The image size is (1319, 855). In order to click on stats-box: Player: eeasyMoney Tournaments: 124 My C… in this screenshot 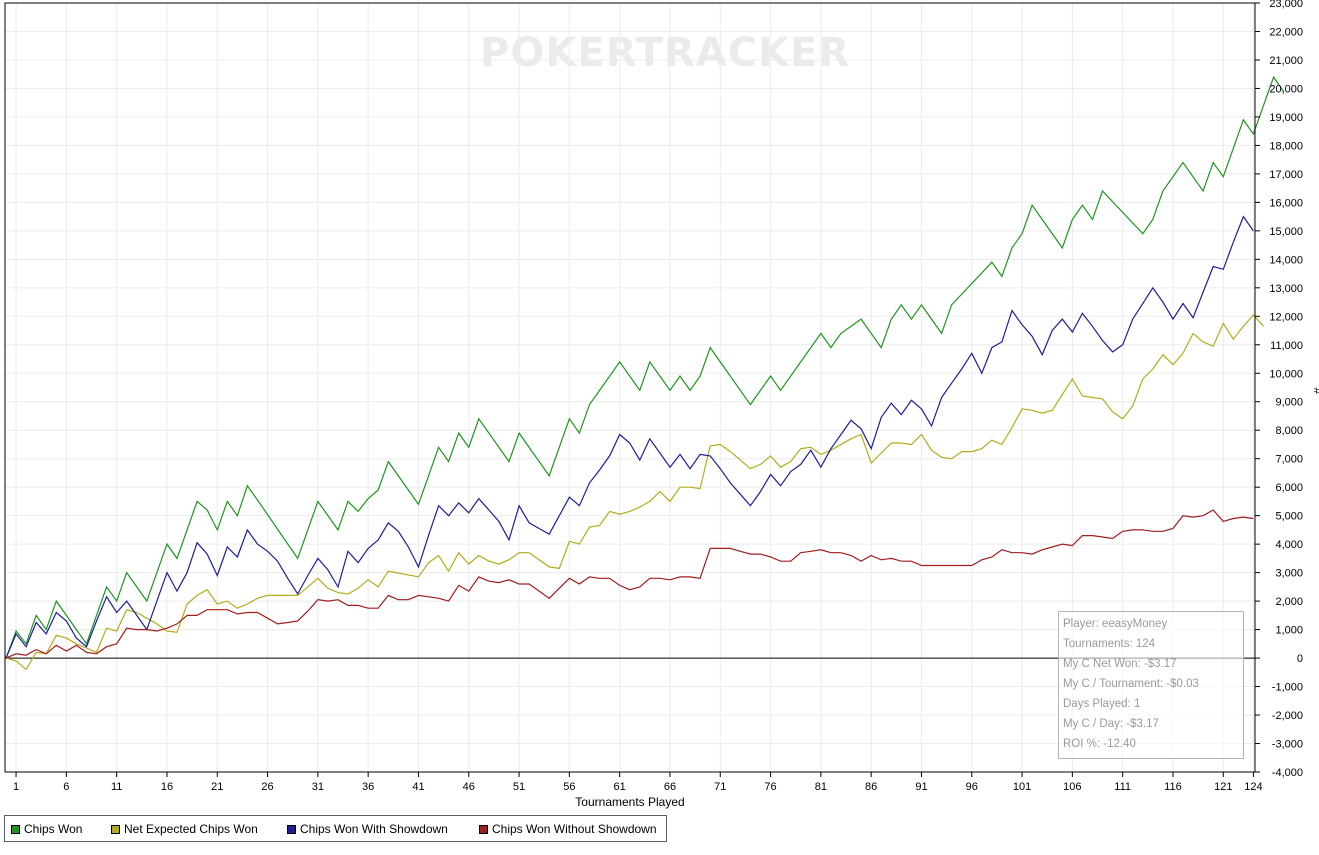, I will do `click(1151, 685)`.